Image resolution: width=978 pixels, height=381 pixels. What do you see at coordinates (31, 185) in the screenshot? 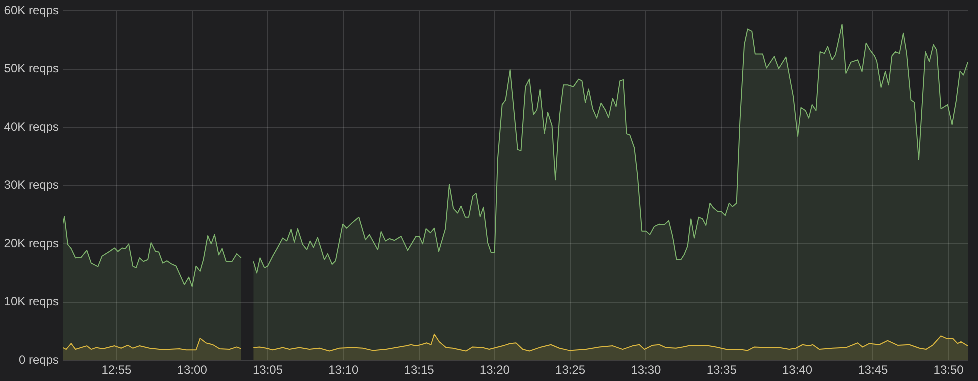
I see `y-tick-label: 30K reqps` at bounding box center [31, 185].